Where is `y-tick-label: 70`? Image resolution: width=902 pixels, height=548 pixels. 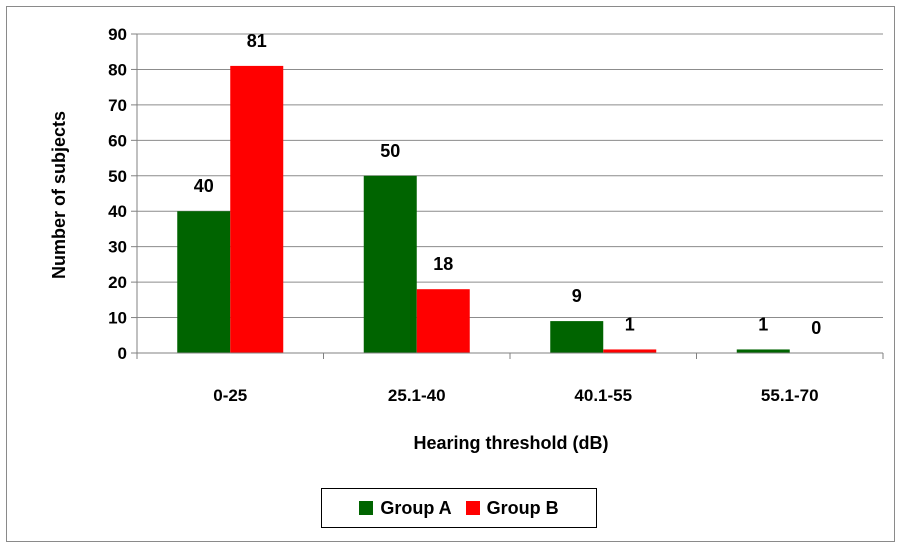 y-tick-label: 70 is located at coordinates (117, 105).